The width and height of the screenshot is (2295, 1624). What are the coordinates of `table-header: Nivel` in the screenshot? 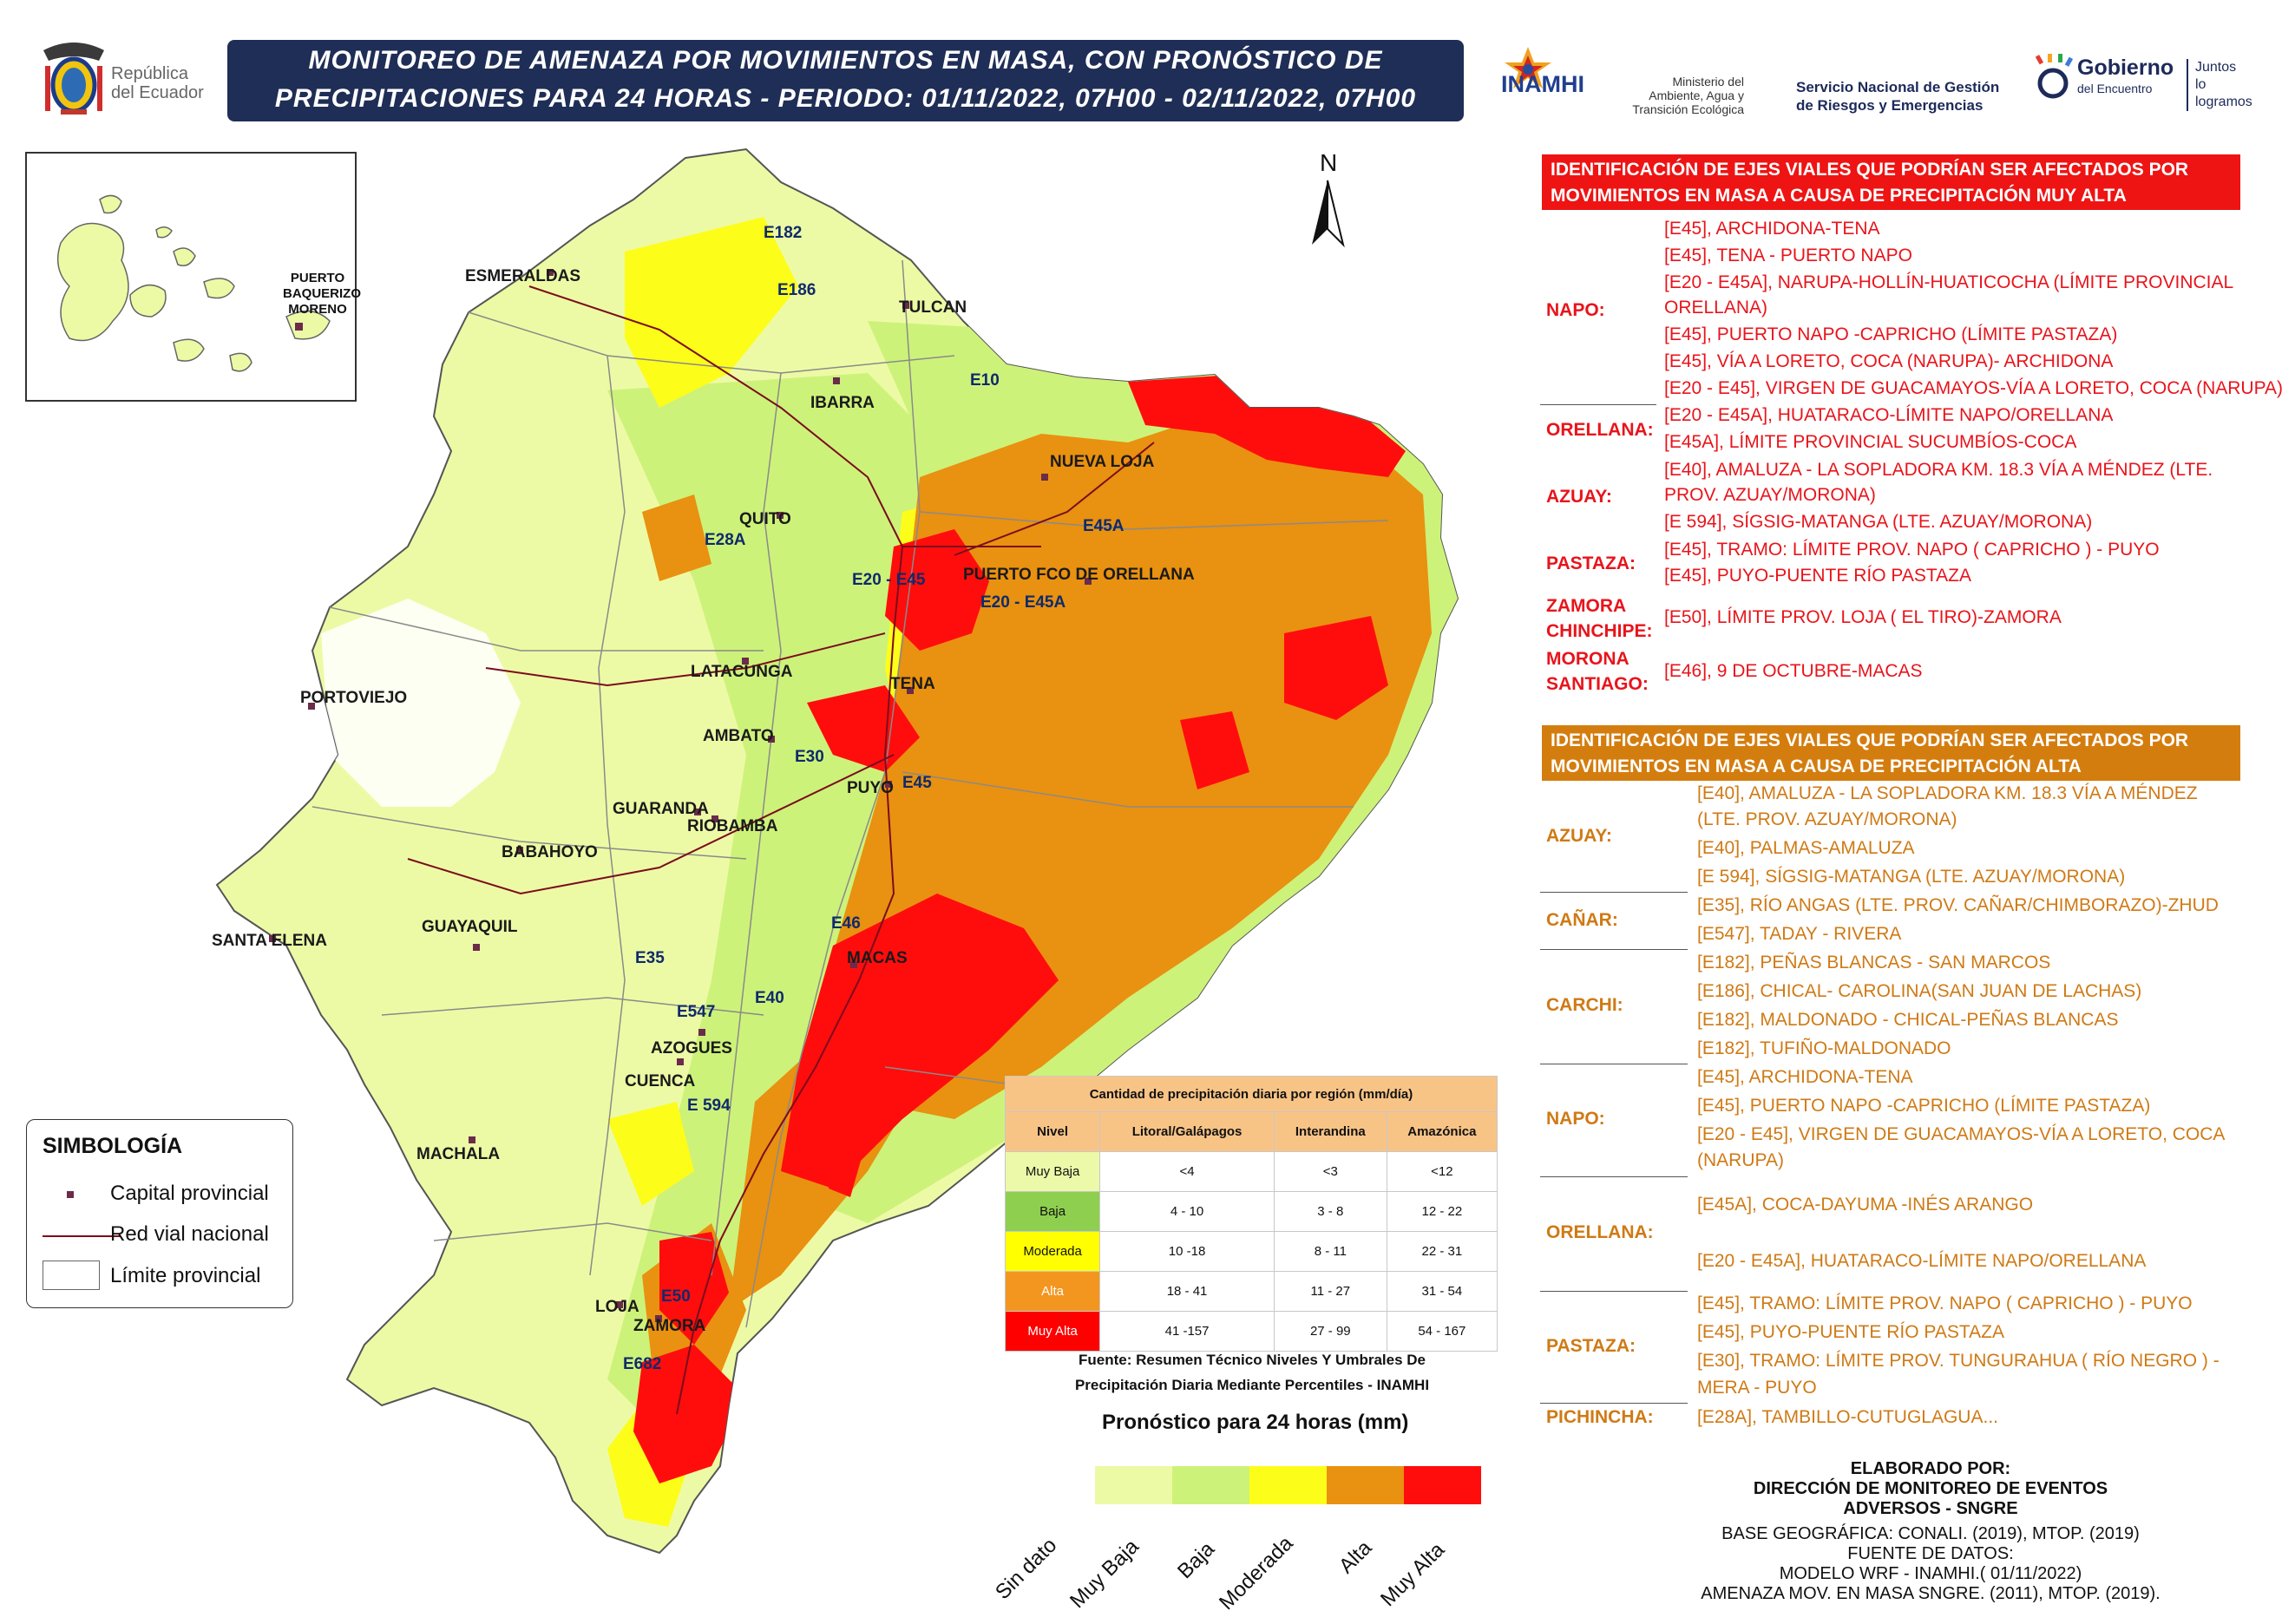 It's located at (1052, 1131).